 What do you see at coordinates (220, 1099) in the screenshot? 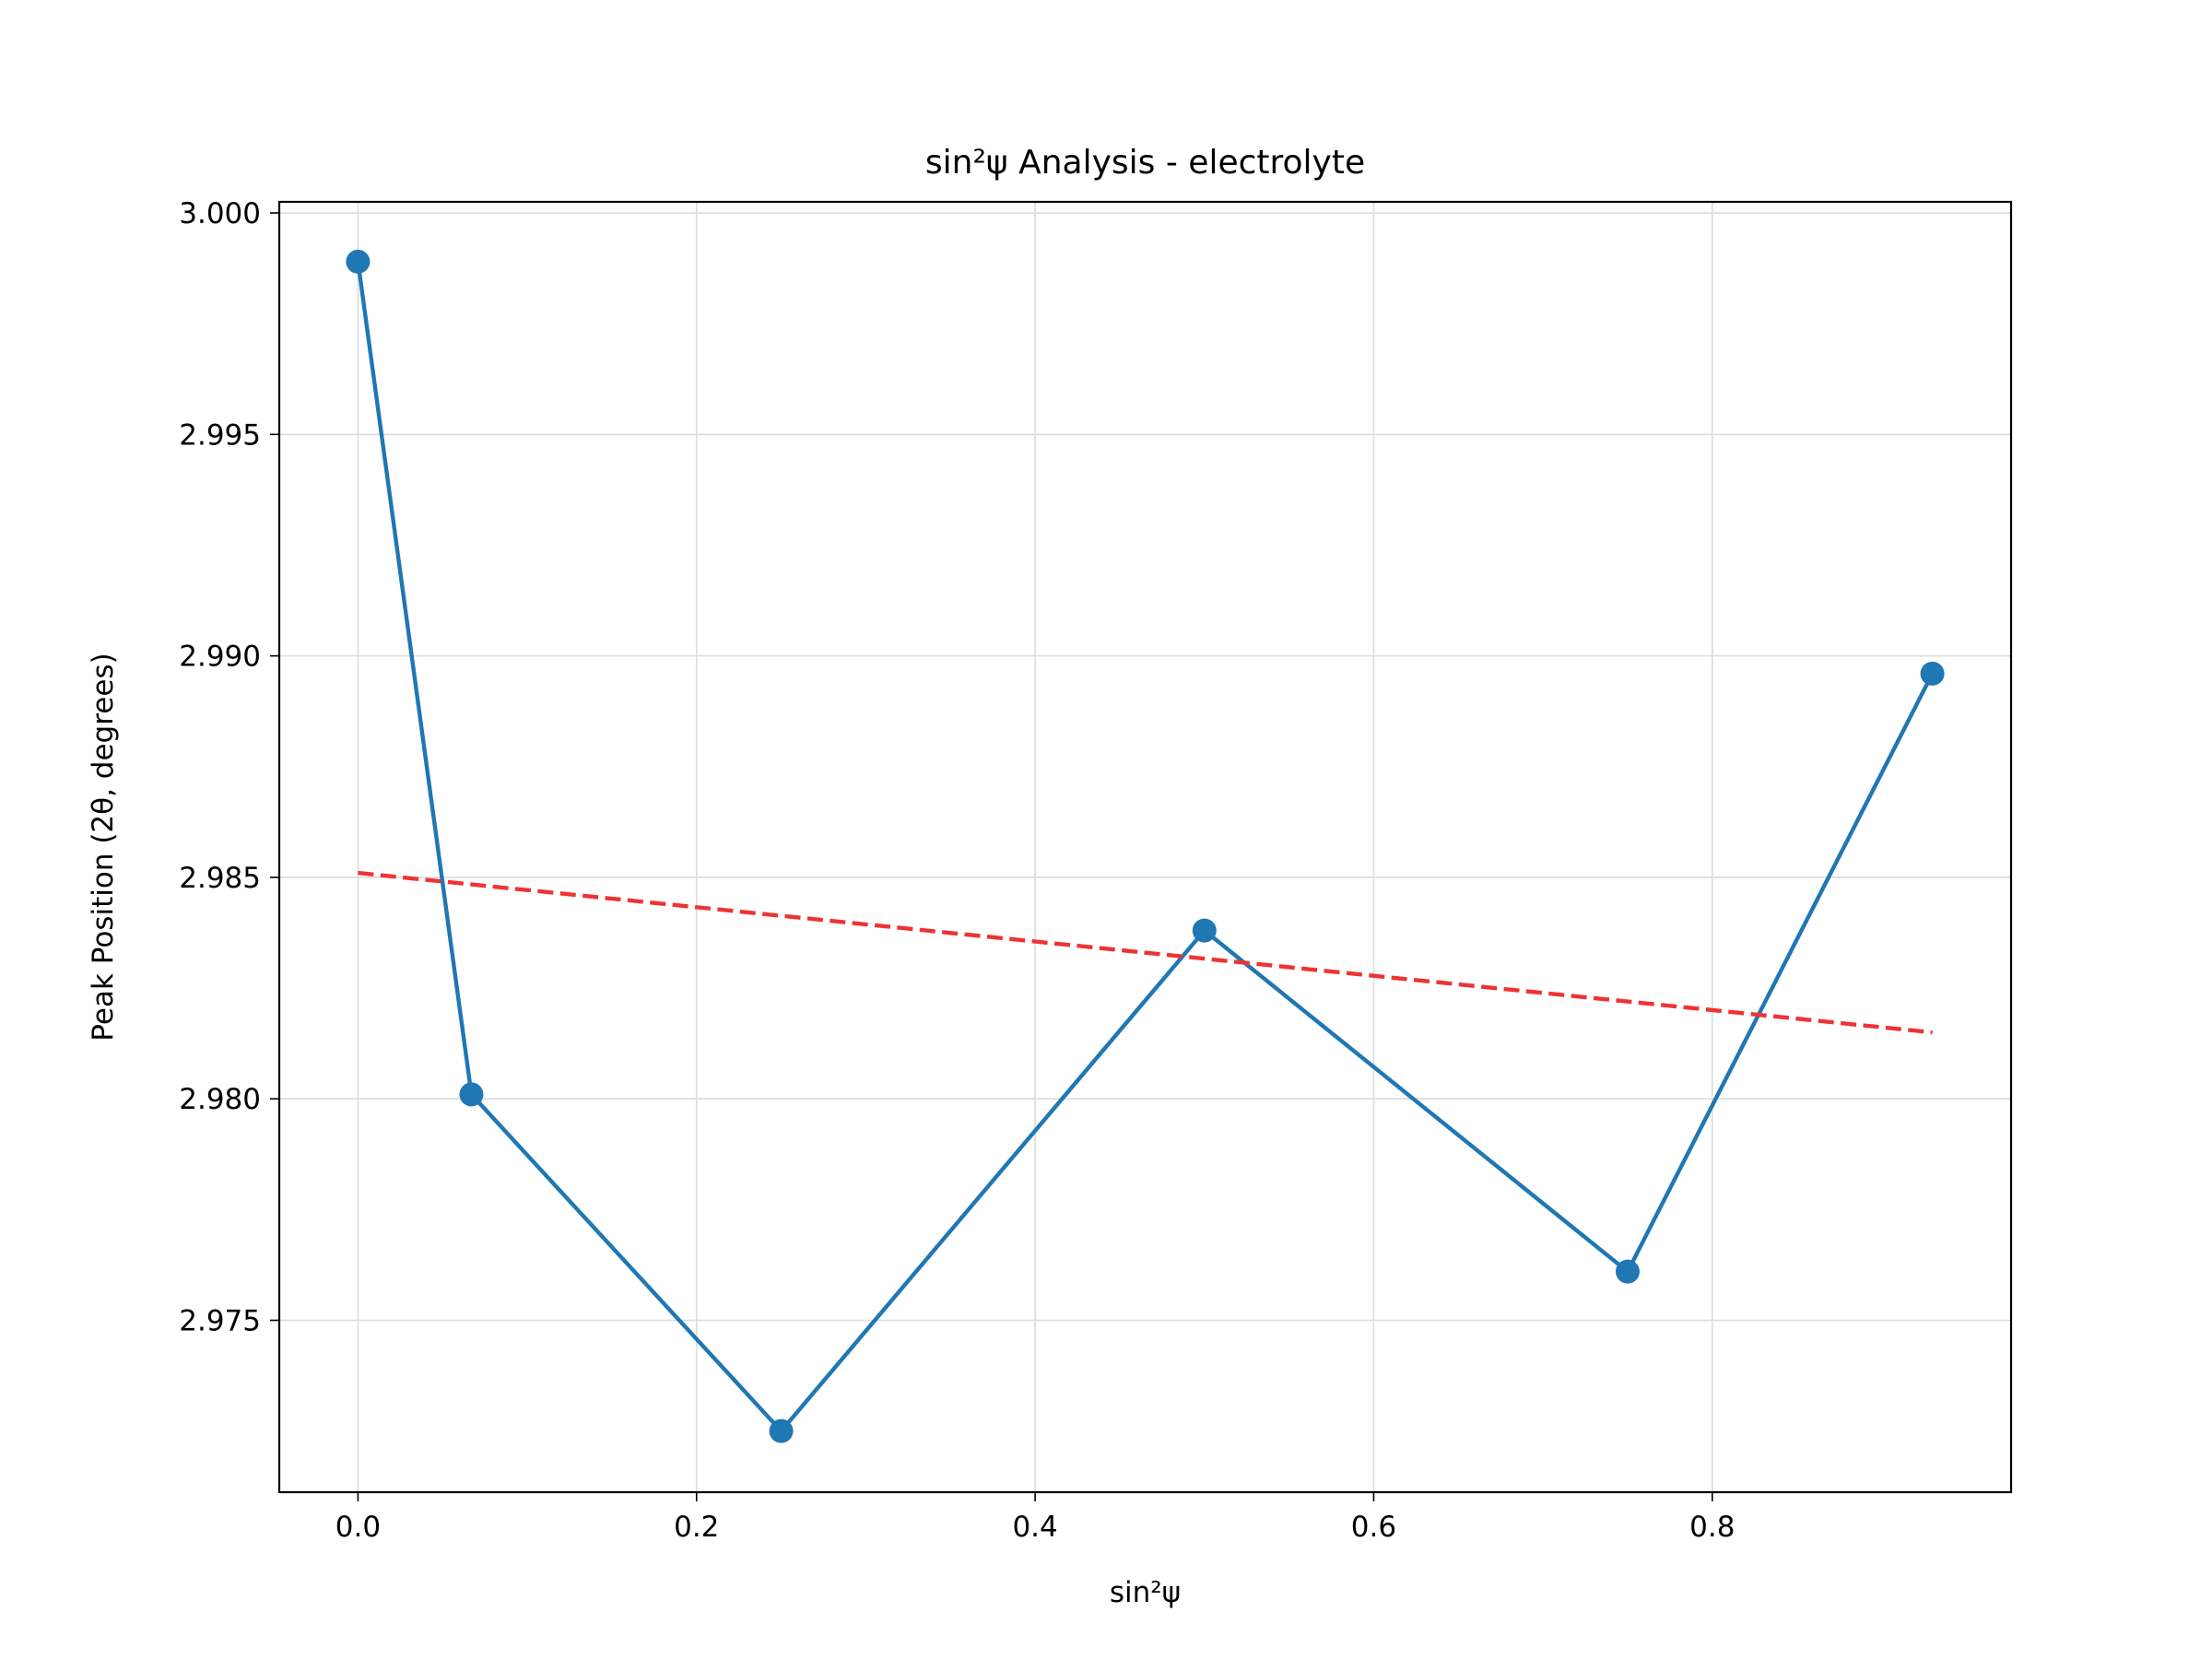
I see `y-tick-label: 2.980` at bounding box center [220, 1099].